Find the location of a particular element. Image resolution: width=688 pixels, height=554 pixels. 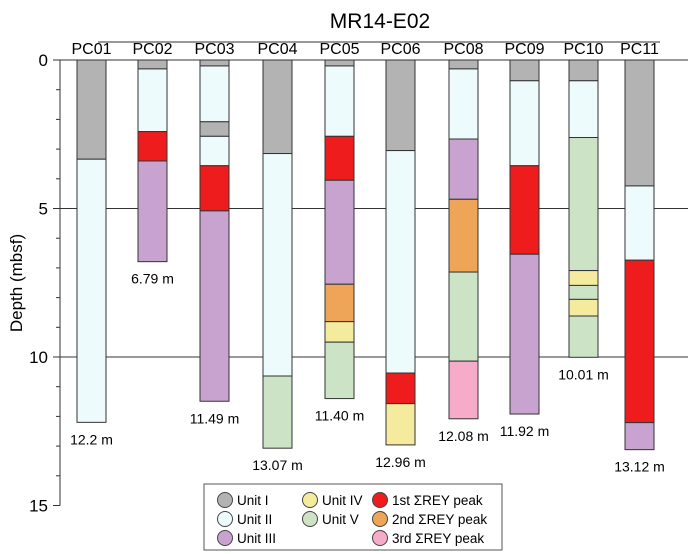

legend-label: Unit II is located at coordinates (254, 519).